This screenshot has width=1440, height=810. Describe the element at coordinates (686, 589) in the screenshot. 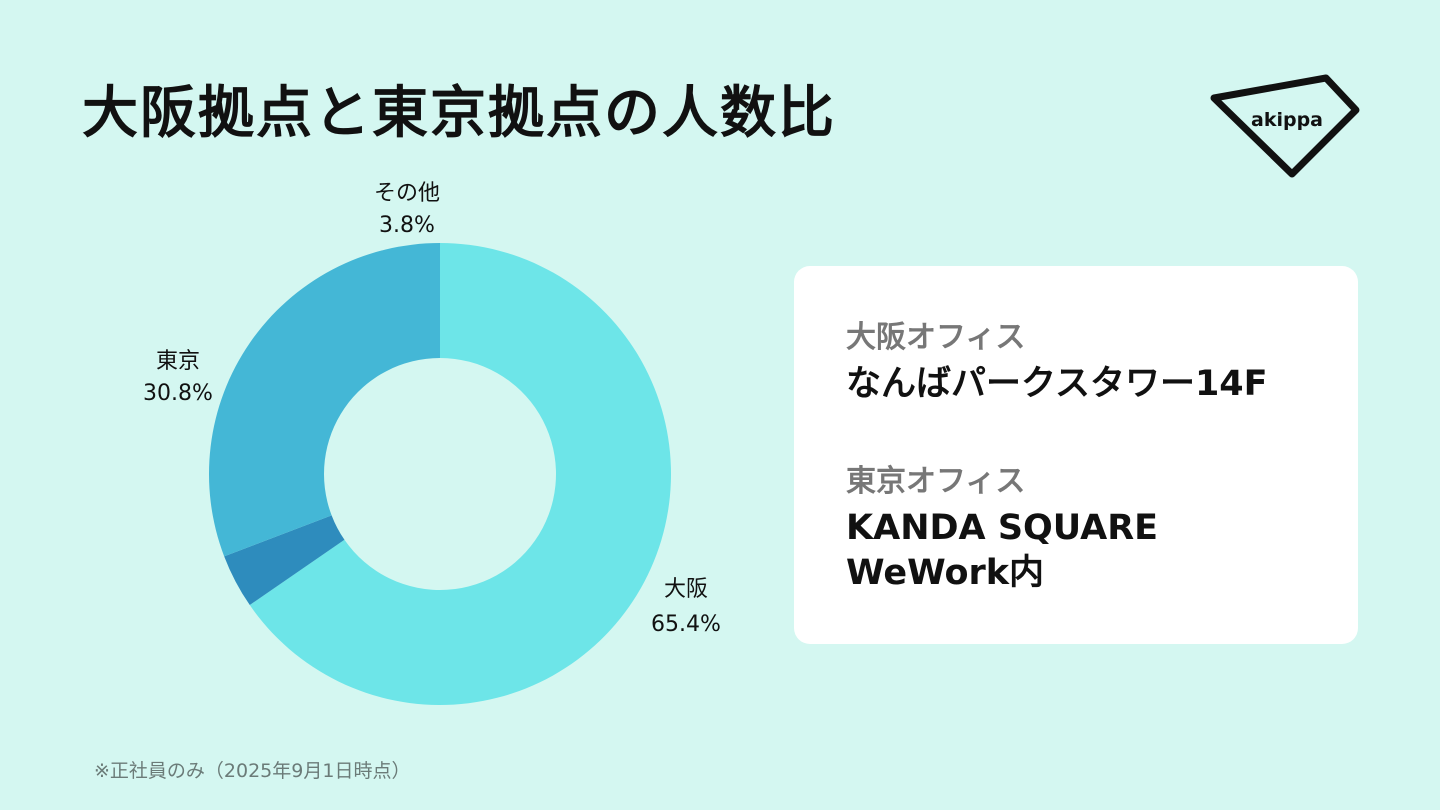

I see `label-osaka-name: 大阪` at that location.